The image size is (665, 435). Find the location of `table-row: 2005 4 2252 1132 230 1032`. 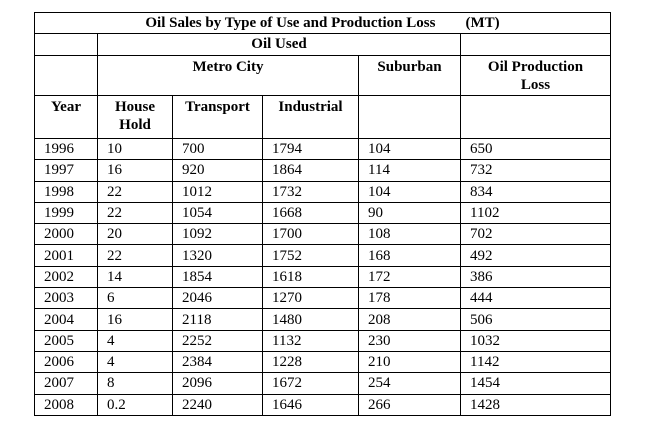

table-row: 2005 4 2252 1132 230 1032 is located at coordinates (322, 340).